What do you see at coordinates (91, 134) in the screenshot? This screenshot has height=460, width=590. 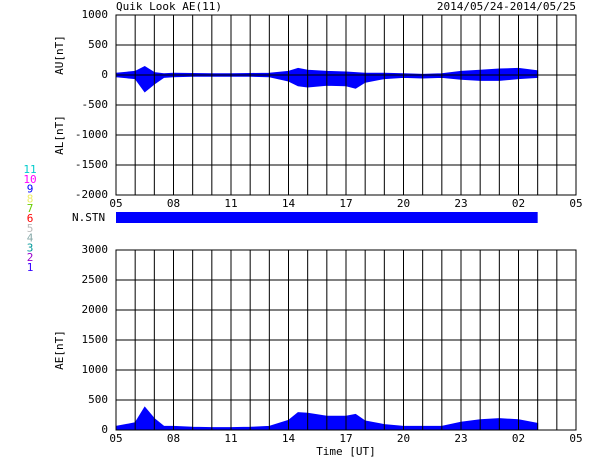 I see `y-tick-label: -1000` at bounding box center [91, 134].